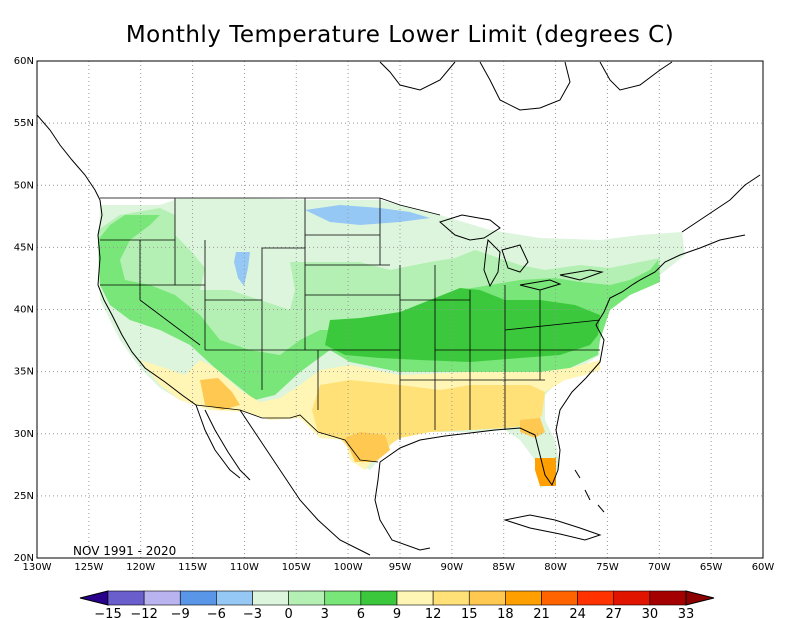  Describe the element at coordinates (367, 215) in the screenshot. I see `shade-cold-north` at that location.